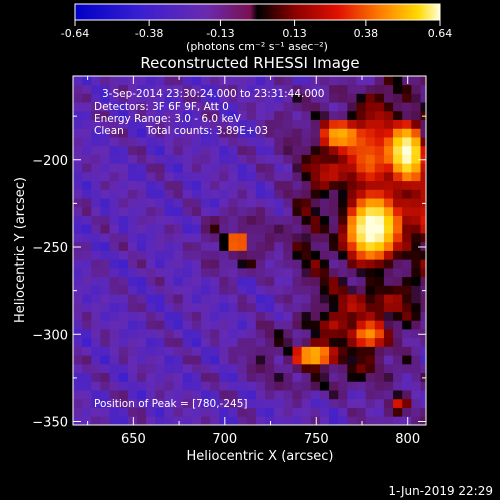 Image resolution: width=500 pixels, height=500 pixels. What do you see at coordinates (75, 33) in the screenshot?
I see `colorbar-tick-label: -0.64` at bounding box center [75, 33].